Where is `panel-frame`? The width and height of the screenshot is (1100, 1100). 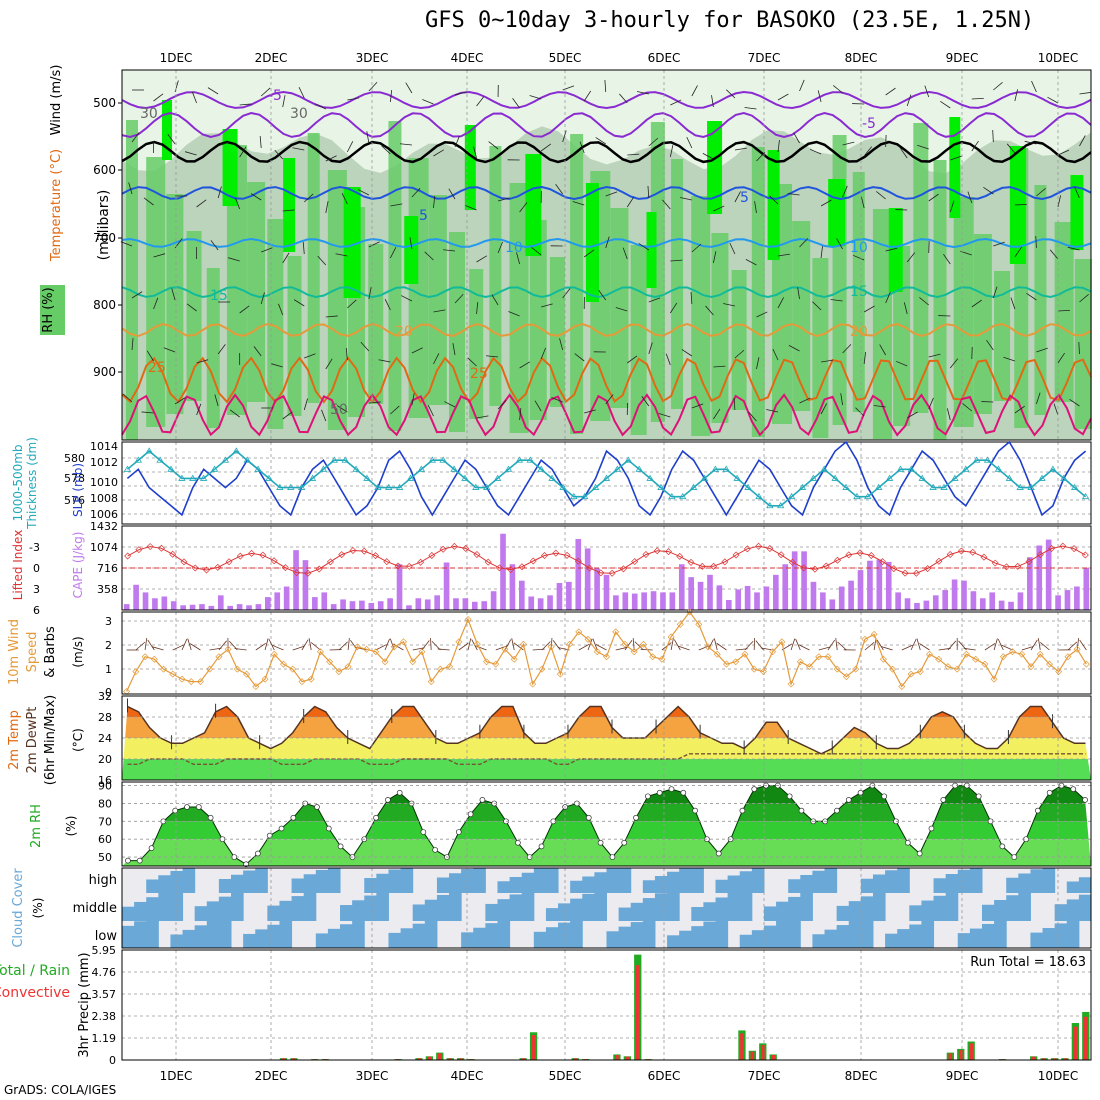 panel-frame is located at coordinates (606, 483).